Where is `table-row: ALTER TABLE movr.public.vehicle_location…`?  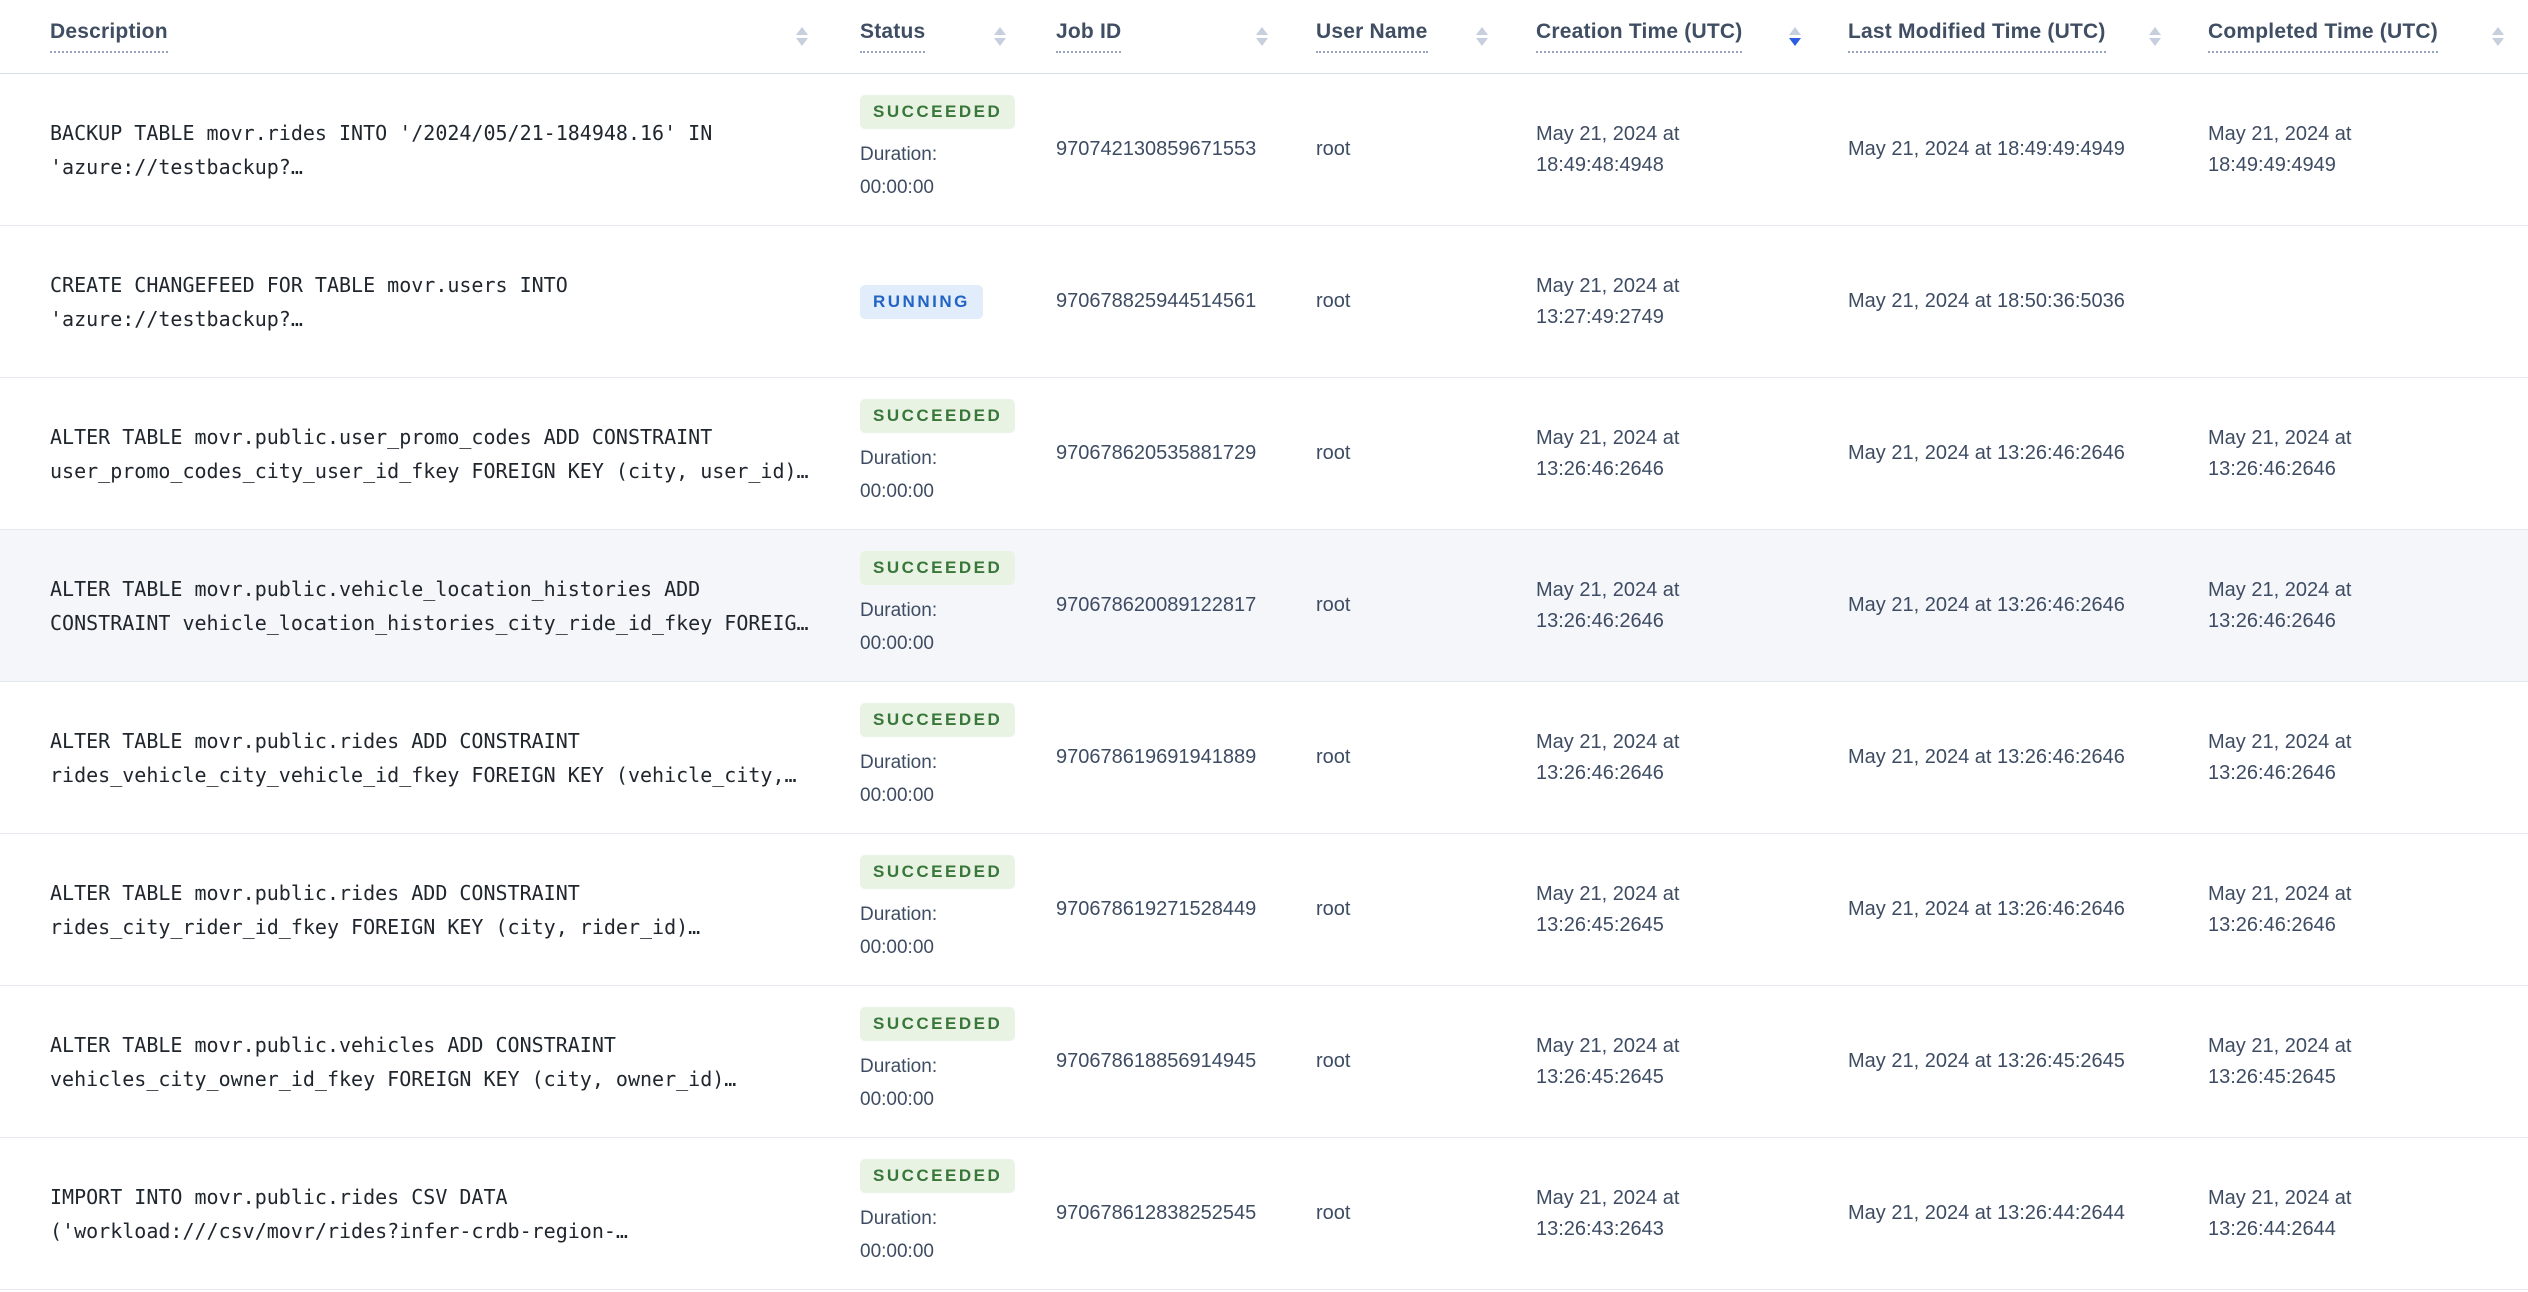 table-row: ALTER TABLE movr.public.vehicle_location… is located at coordinates (1264, 606).